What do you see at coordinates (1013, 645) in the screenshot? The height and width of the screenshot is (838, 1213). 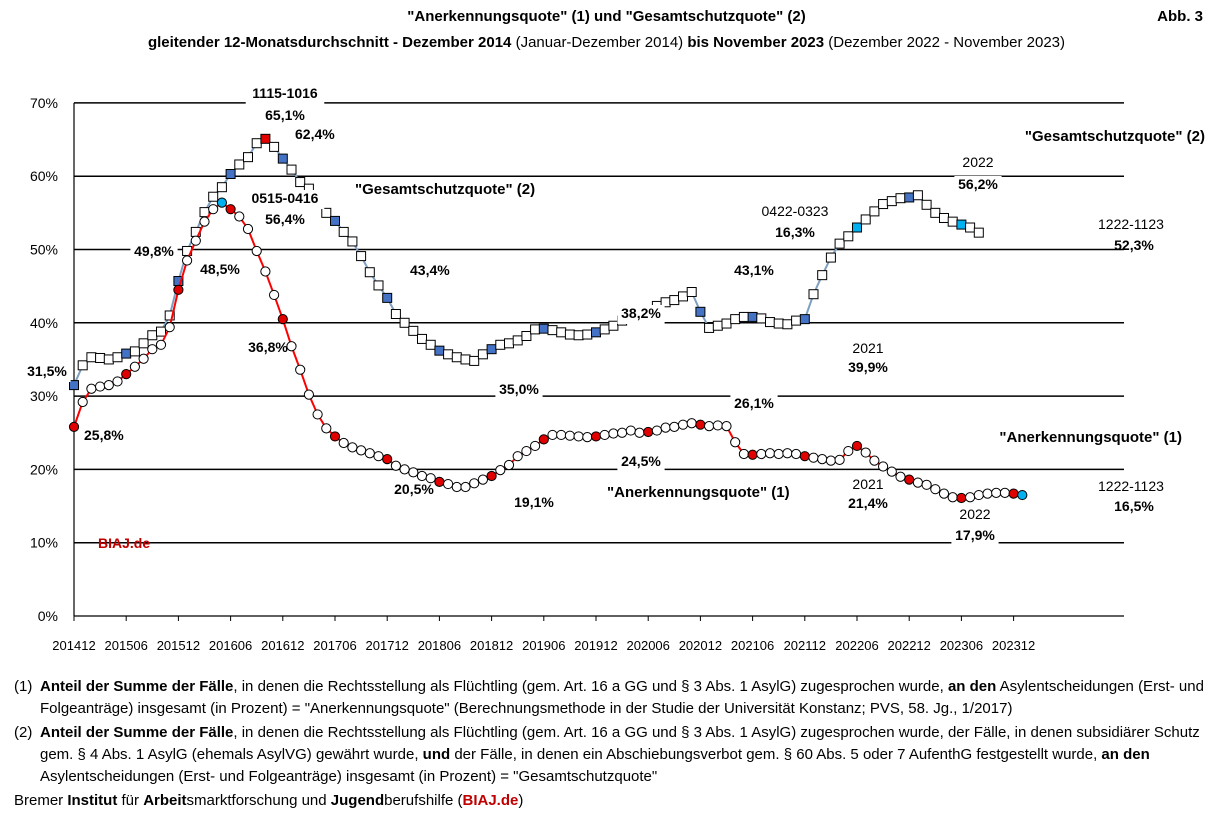 I see `x-tick-label: 202312` at bounding box center [1013, 645].